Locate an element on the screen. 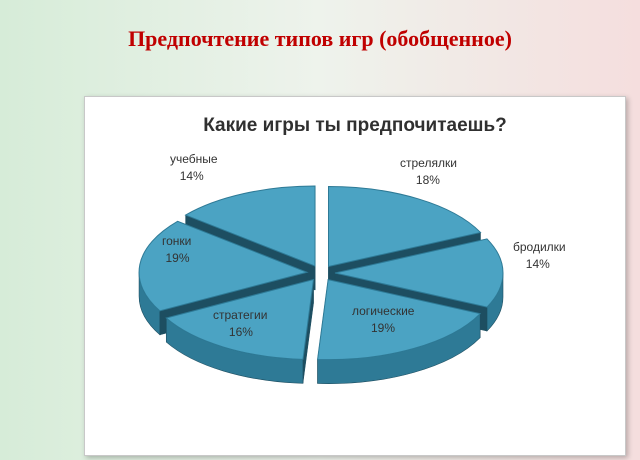 The width and height of the screenshot is (640, 460). slice-value-label-2: 19% is located at coordinates (383, 328).